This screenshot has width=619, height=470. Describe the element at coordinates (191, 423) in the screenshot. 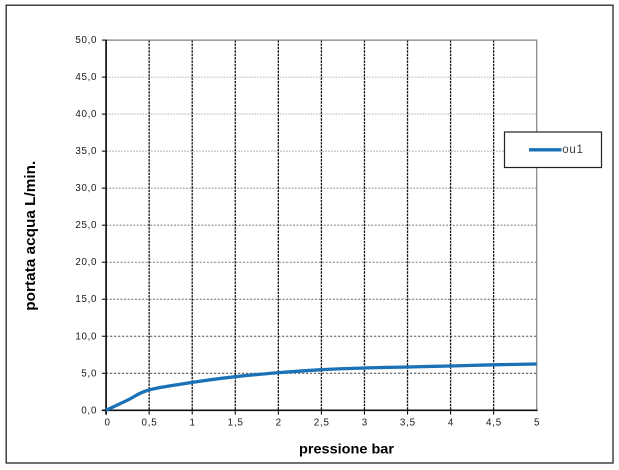

I see `svg-text: 1` at that location.